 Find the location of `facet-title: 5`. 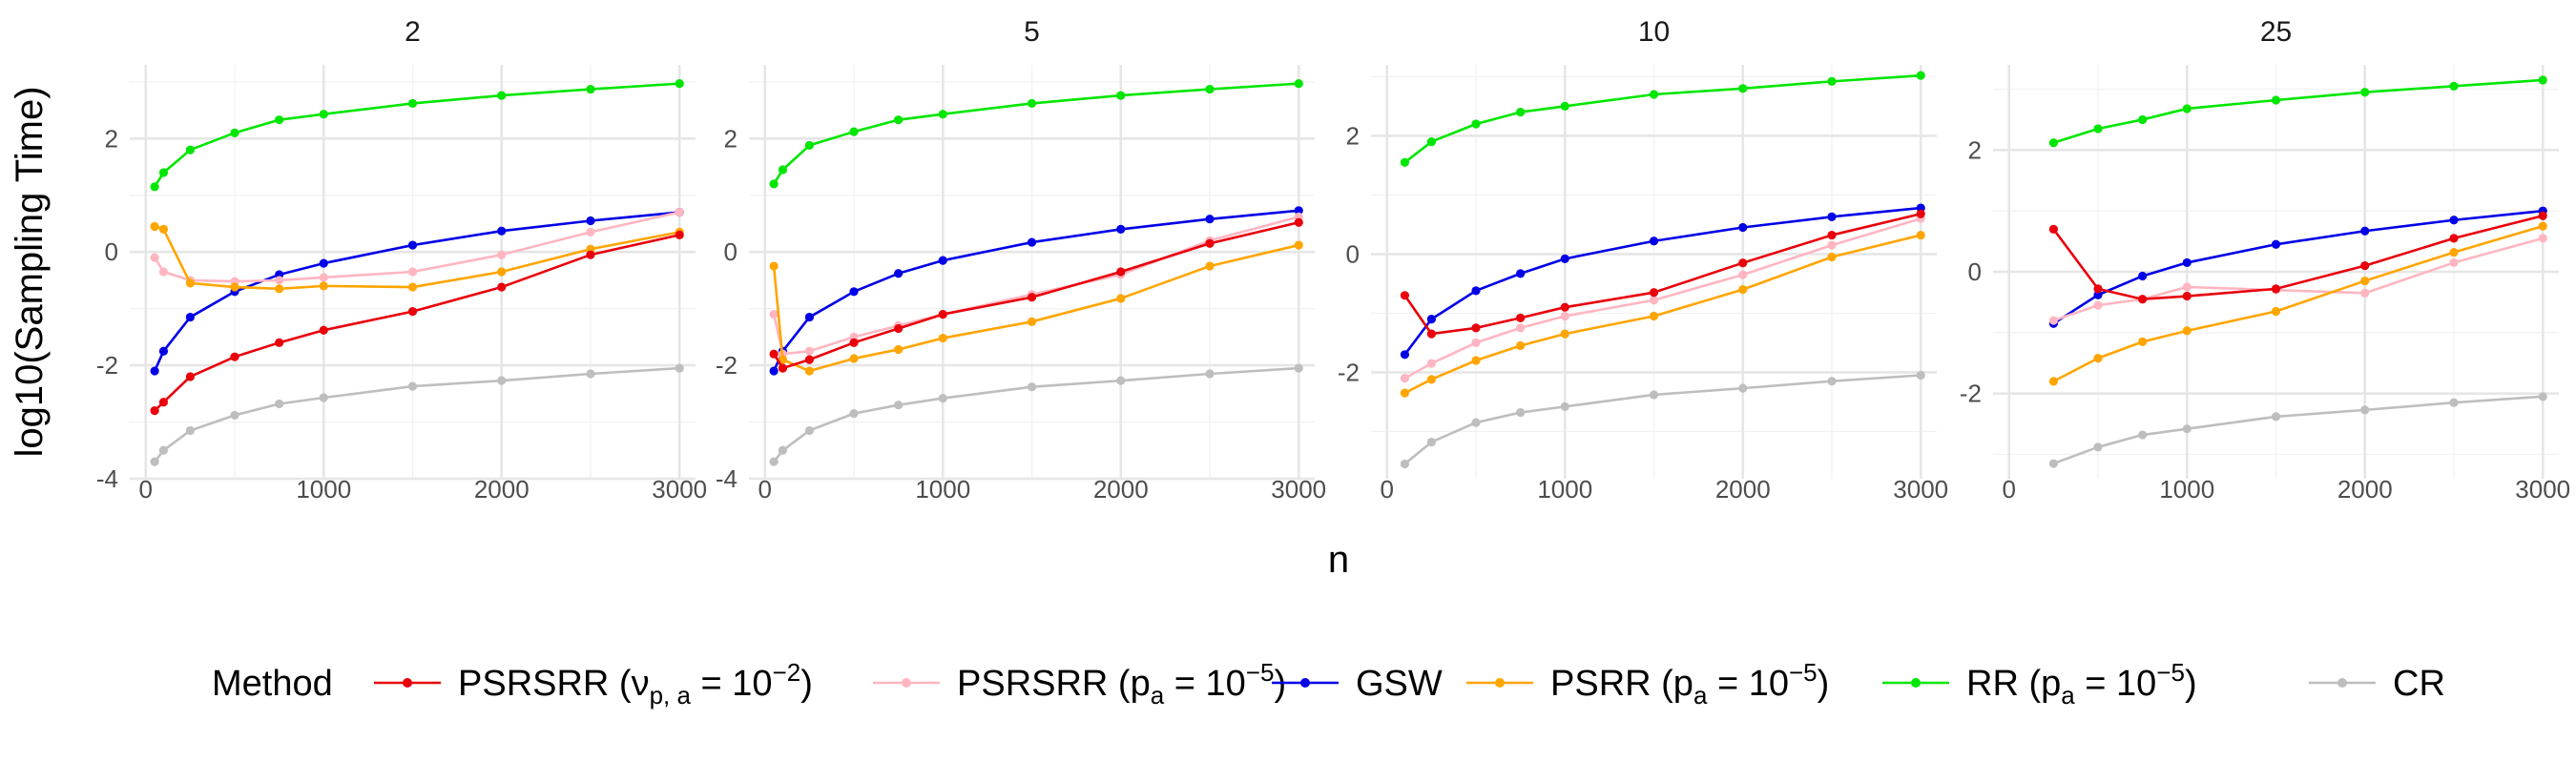

facet-title: 5 is located at coordinates (1032, 32).